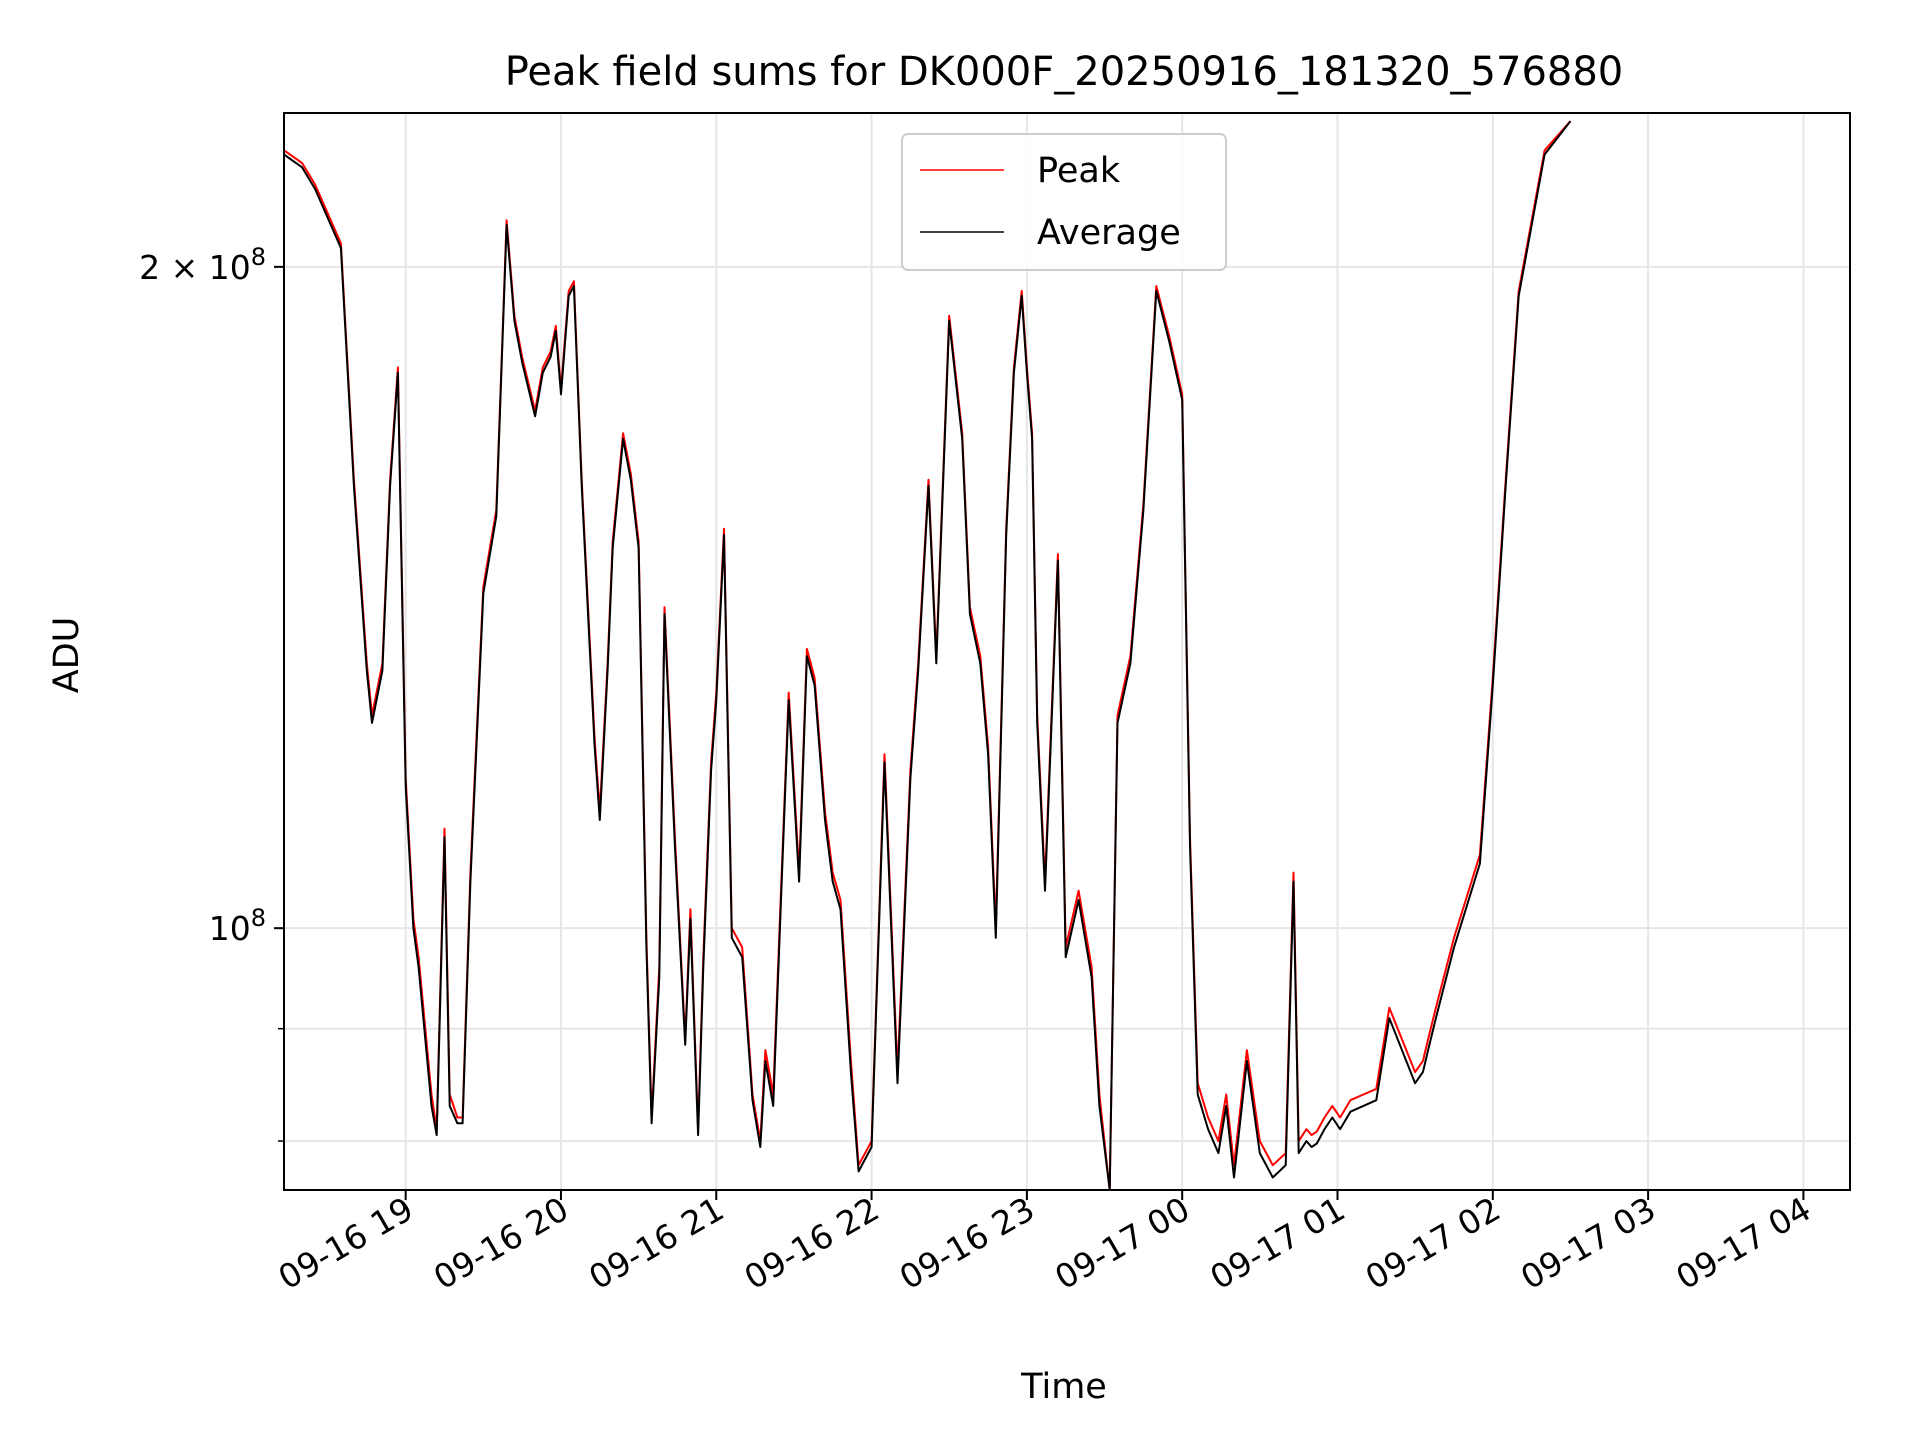 This screenshot has height=1440, width=1920. What do you see at coordinates (230, 928) in the screenshot?
I see `y-tick-base: 10` at bounding box center [230, 928].